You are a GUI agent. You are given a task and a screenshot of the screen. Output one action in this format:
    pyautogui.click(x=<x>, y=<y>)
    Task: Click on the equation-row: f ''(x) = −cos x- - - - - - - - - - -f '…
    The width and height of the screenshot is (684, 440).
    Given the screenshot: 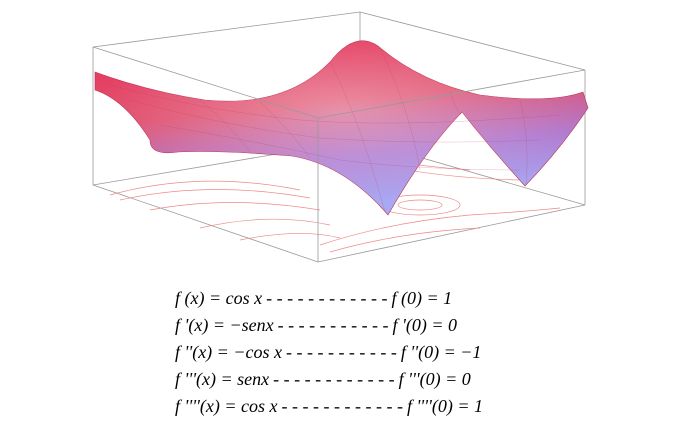 What is the action you would take?
    pyautogui.click(x=328, y=352)
    